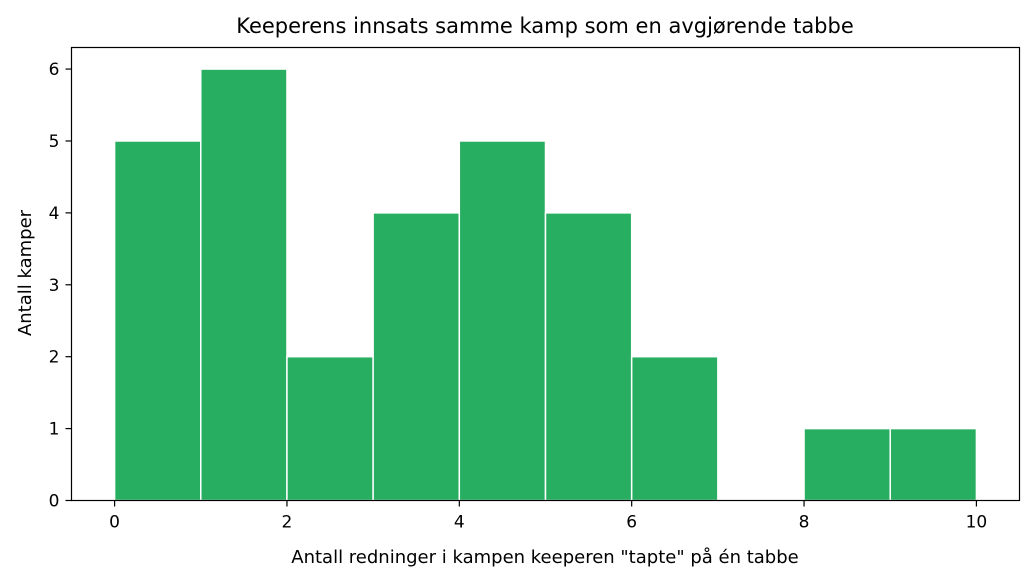 The height and width of the screenshot is (584, 1034). I want to click on y-axis-ticks: 0 1 2 3 4 5 6, so click(60, 286).